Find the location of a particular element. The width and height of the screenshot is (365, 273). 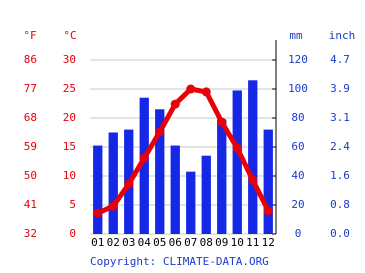

c-tick-label: 25 is located at coordinates (69, 88).